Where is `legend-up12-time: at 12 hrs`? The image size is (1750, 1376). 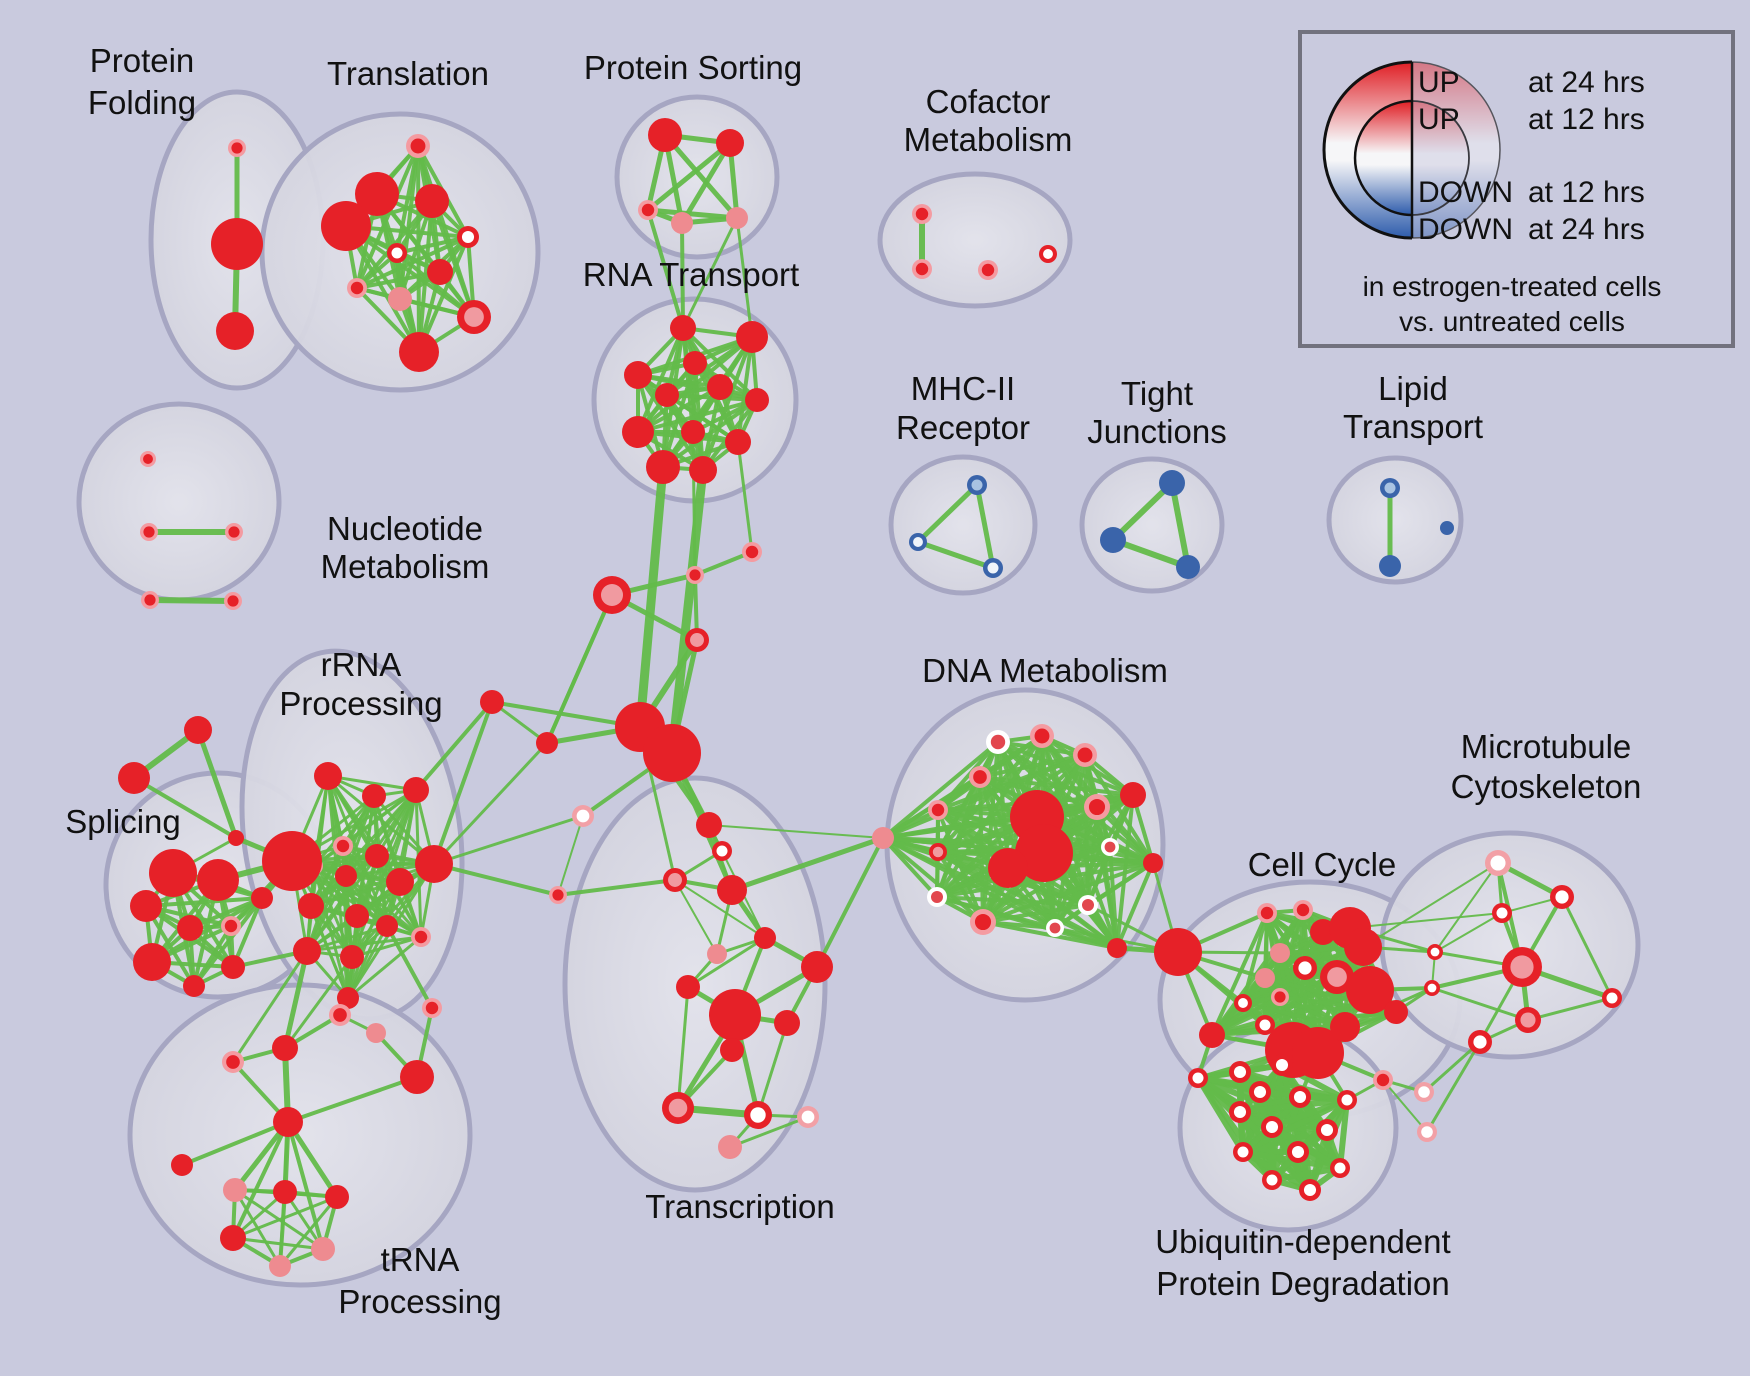
legend-up12-time: at 12 hrs is located at coordinates (1586, 119).